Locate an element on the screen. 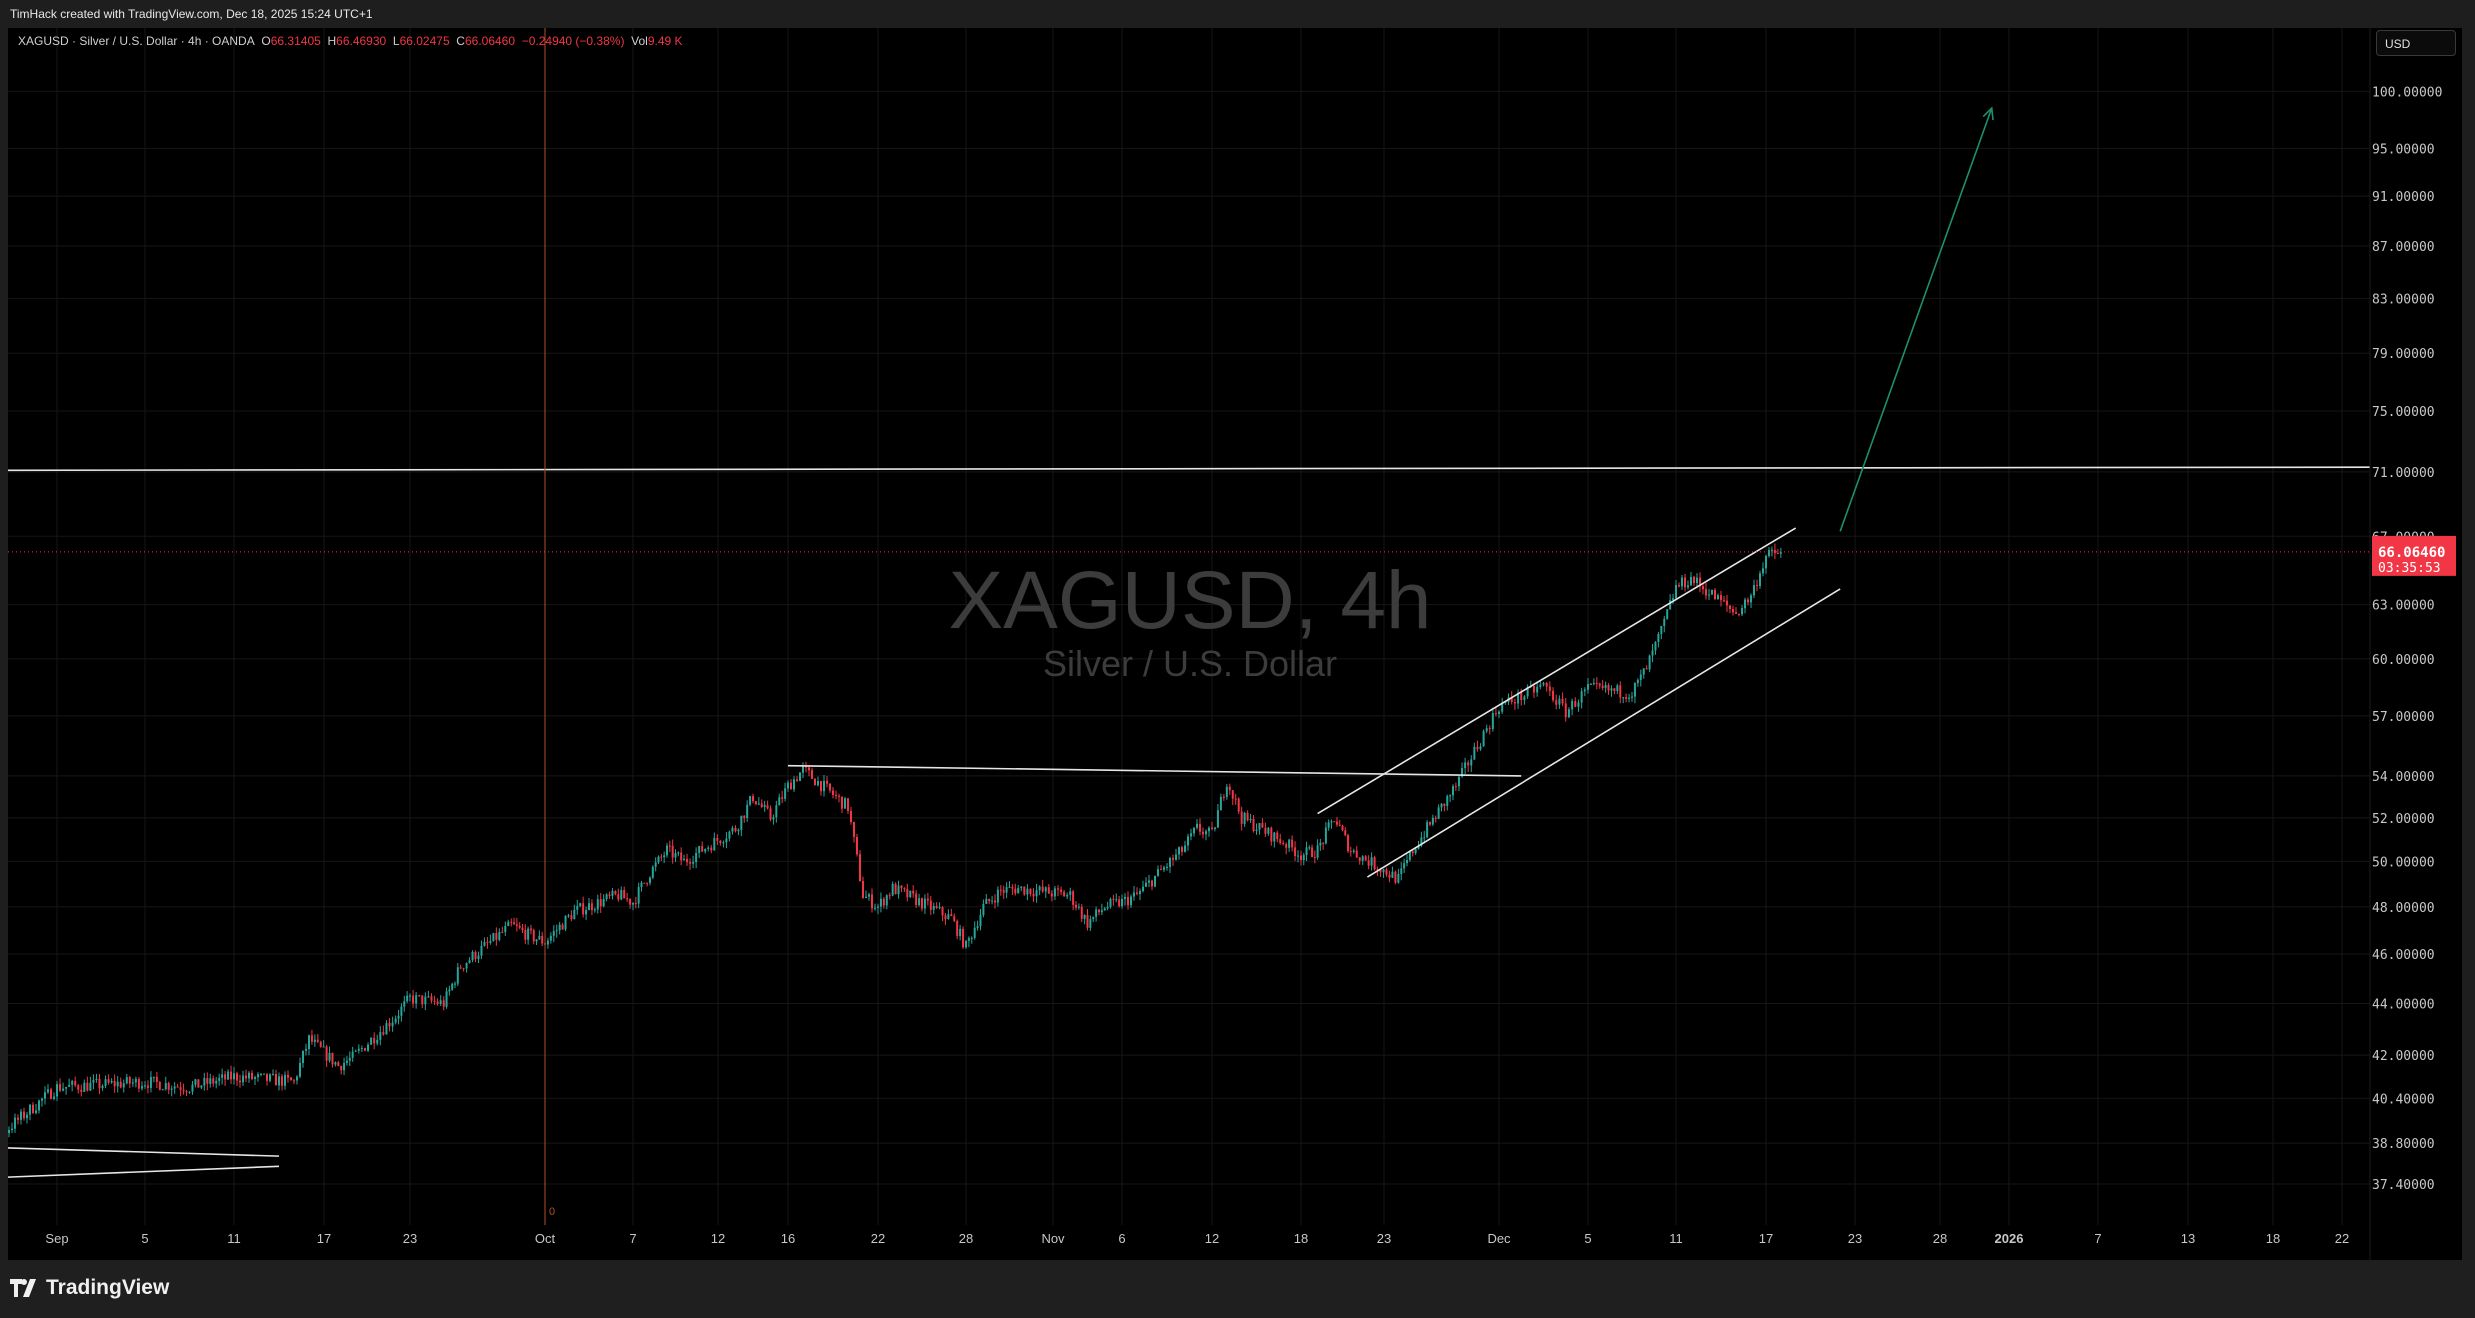 The image size is (2475, 1318). price-tick-label: 37.40000 is located at coordinates (2403, 1185).